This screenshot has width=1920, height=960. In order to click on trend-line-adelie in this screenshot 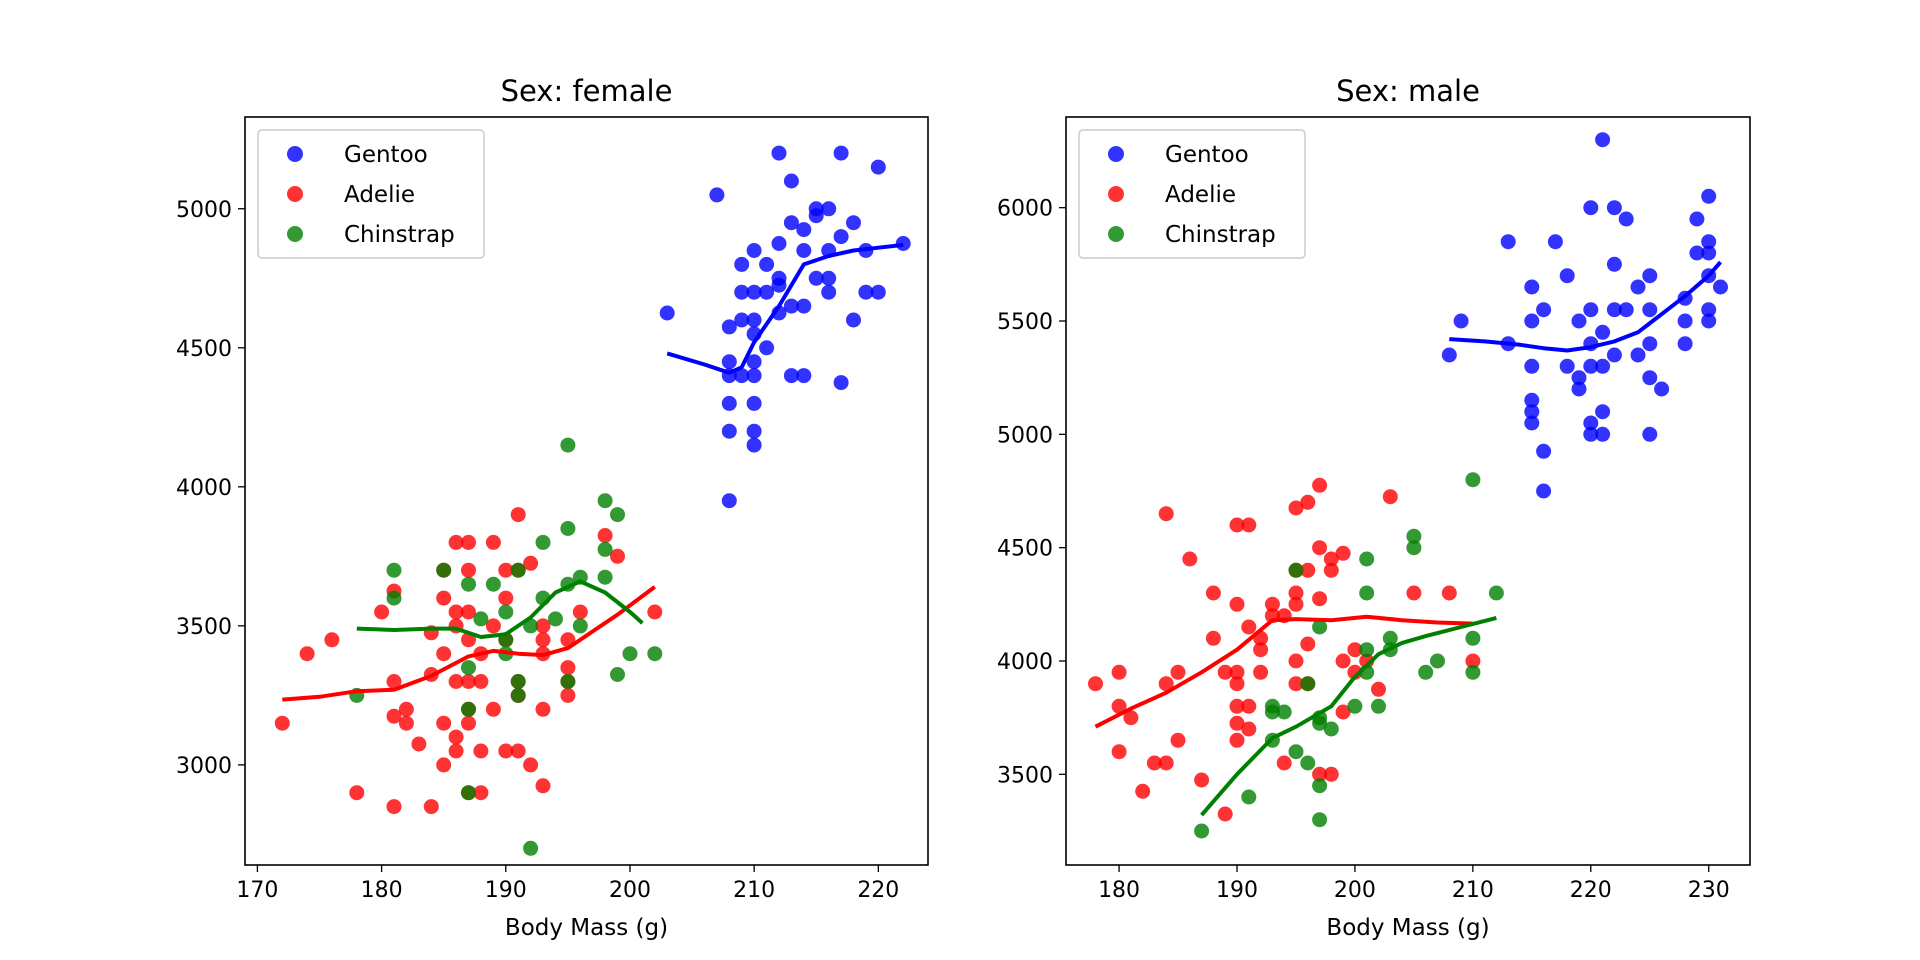, I will do `click(1283, 671)`.